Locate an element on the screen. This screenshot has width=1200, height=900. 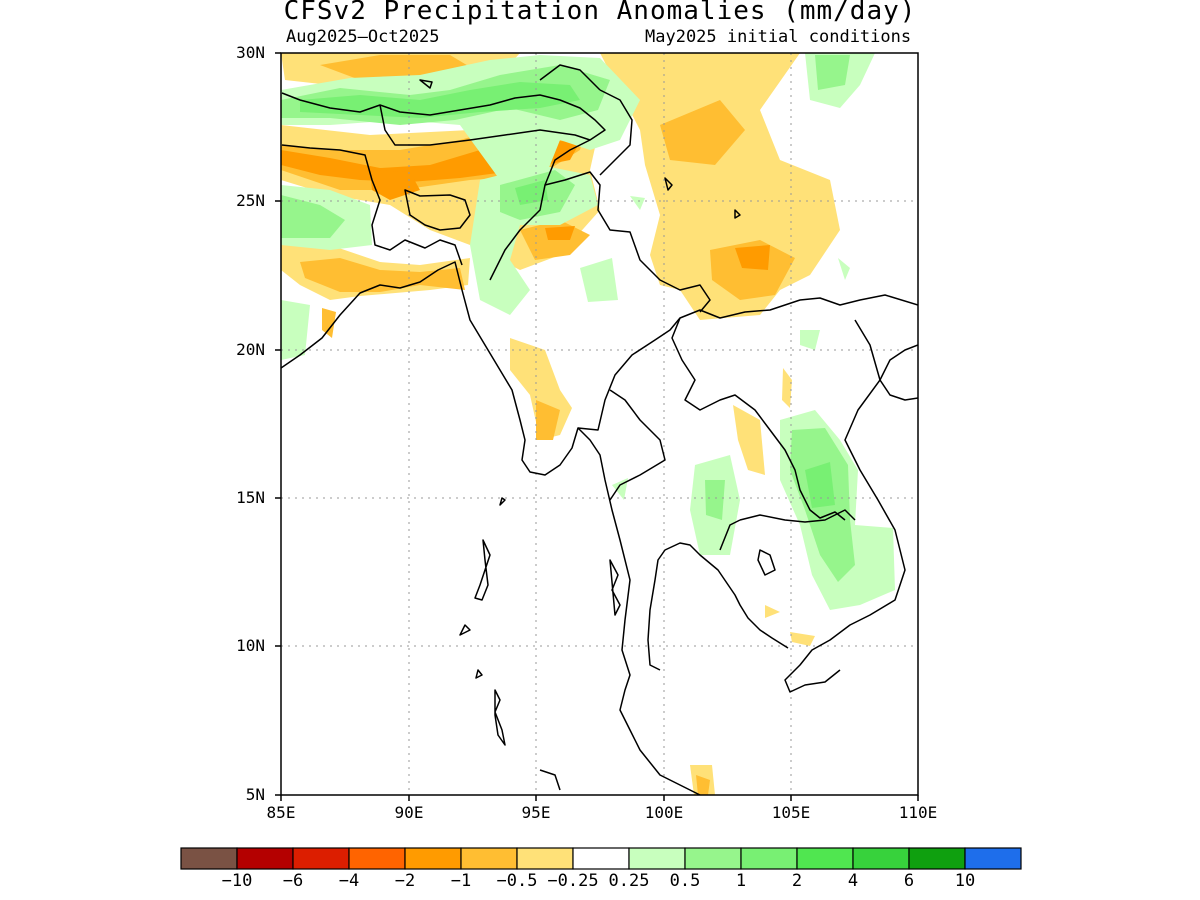
lat-label: 15N is located at coordinates (250, 497).